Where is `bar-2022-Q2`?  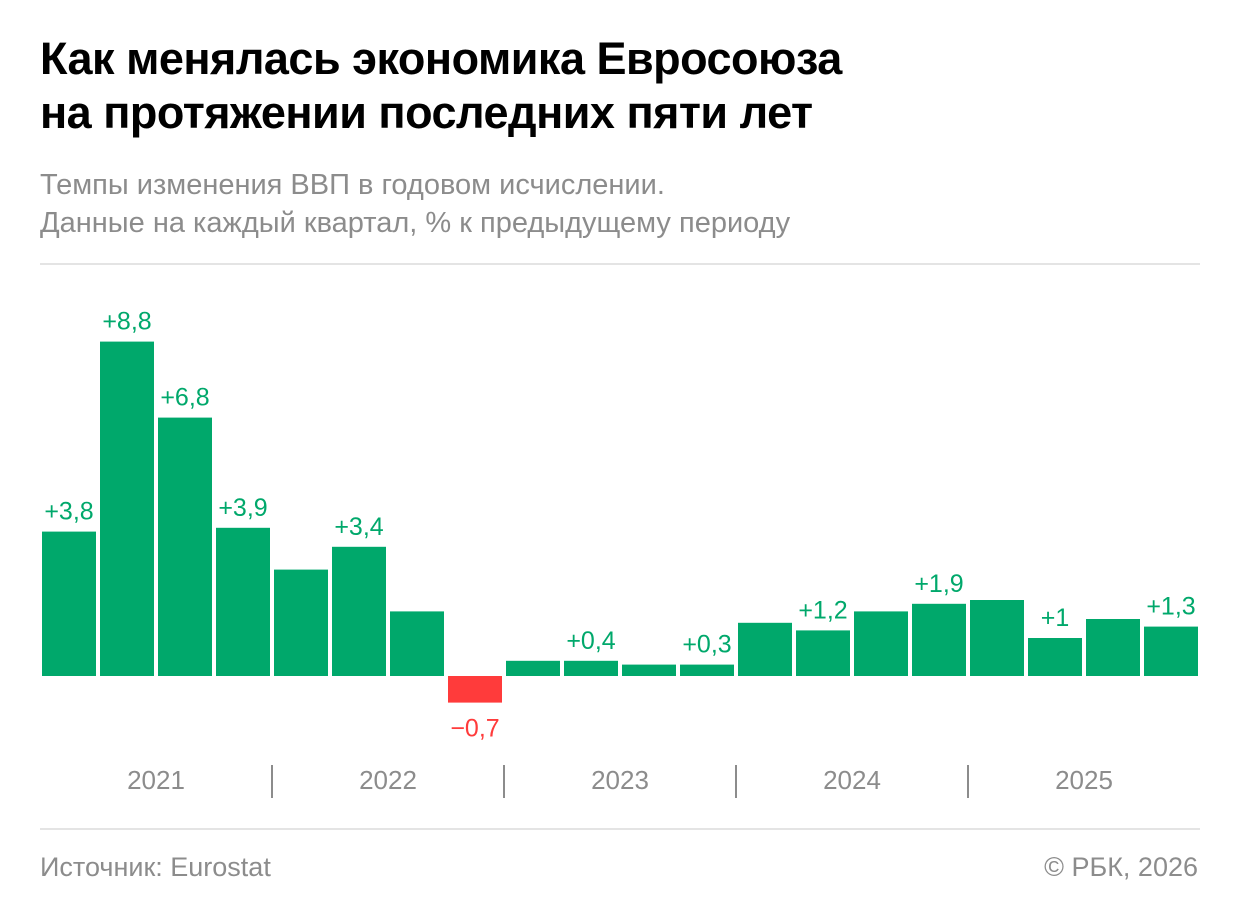 bar-2022-Q2 is located at coordinates (359, 611).